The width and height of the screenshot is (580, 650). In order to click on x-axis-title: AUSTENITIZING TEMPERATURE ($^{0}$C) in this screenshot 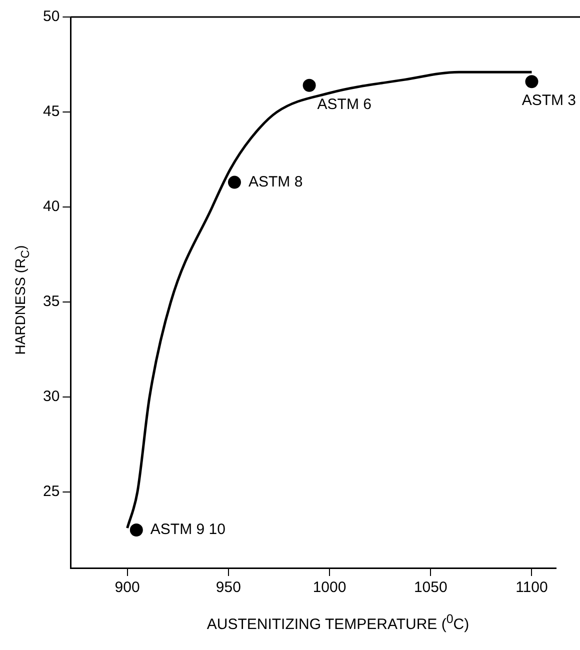, I will do `click(338, 622)`.